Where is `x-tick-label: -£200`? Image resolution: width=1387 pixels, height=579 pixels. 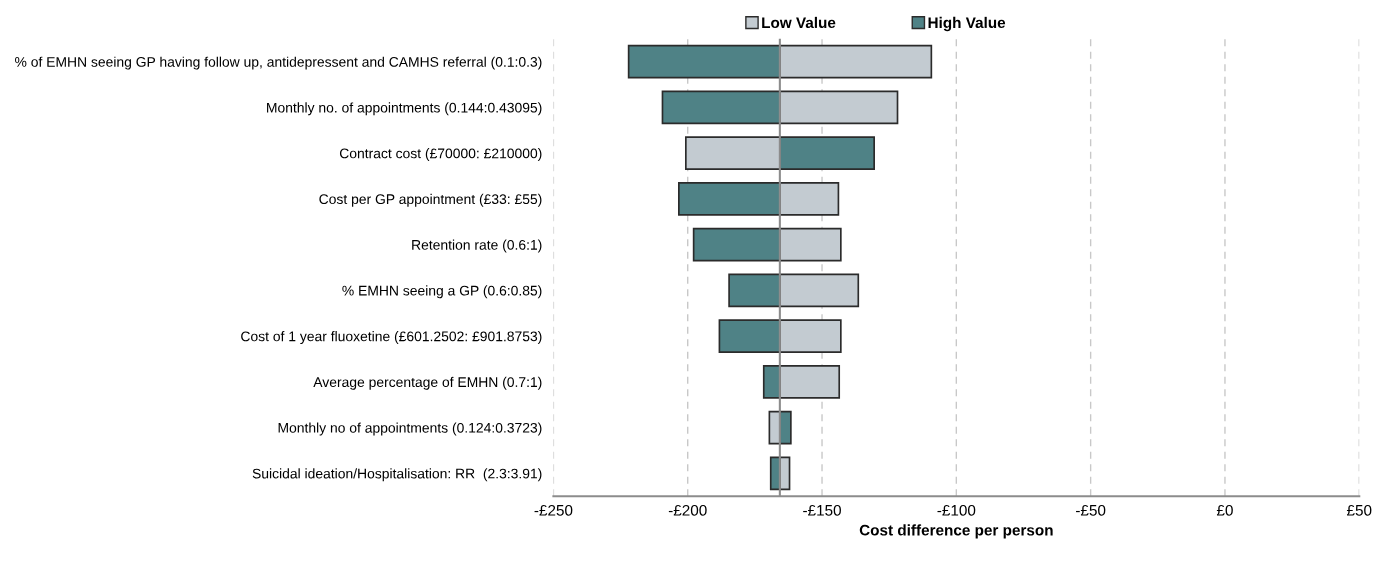
x-tick-label: -£200 is located at coordinates (687, 510).